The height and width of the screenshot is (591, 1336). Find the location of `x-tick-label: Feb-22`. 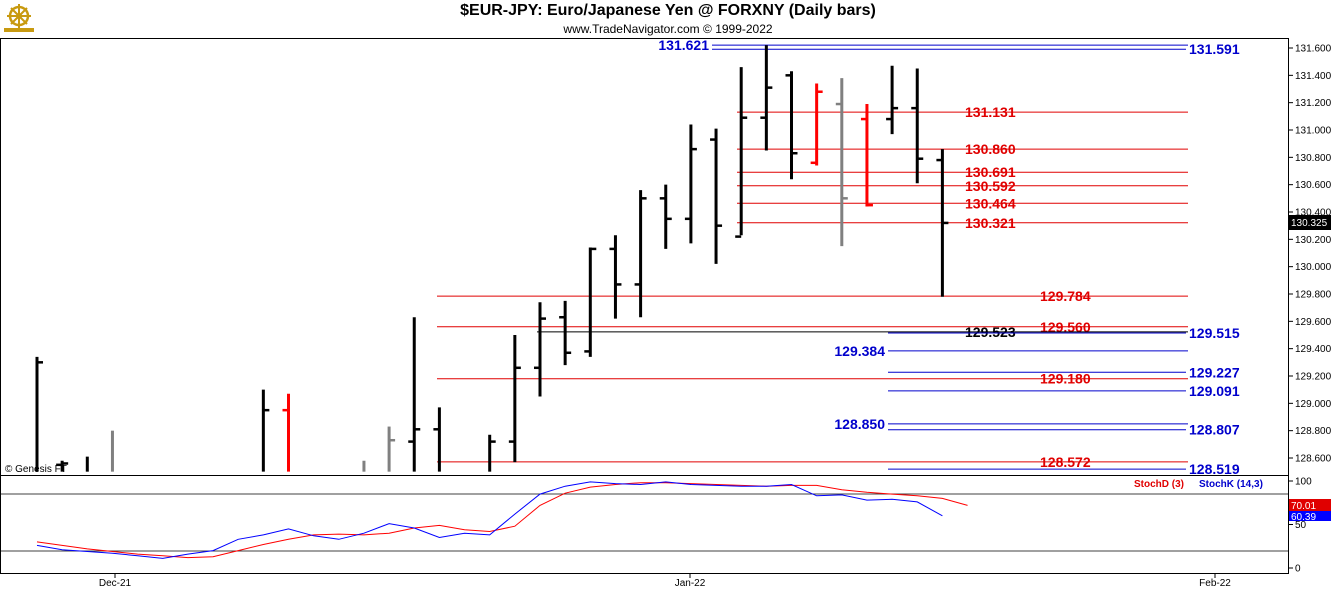

x-tick-label: Feb-22 is located at coordinates (1215, 583).